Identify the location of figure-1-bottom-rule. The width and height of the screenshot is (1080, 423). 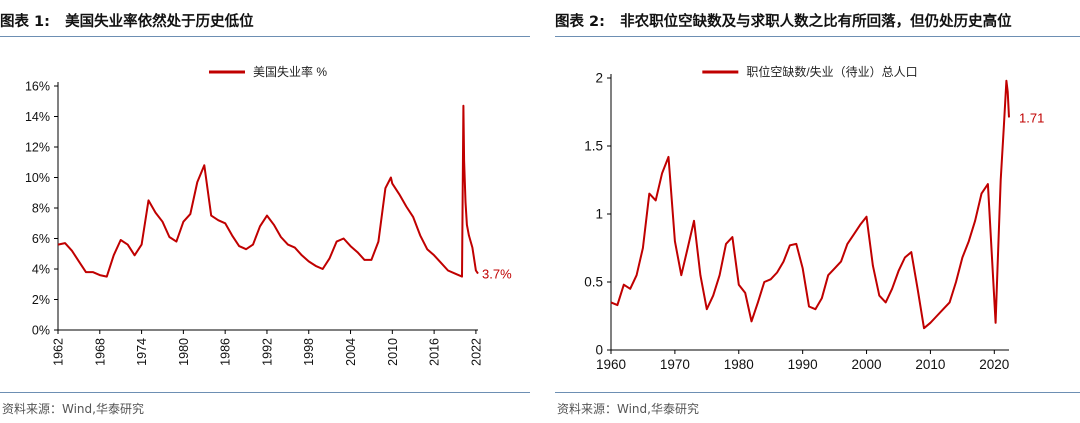
(265, 392).